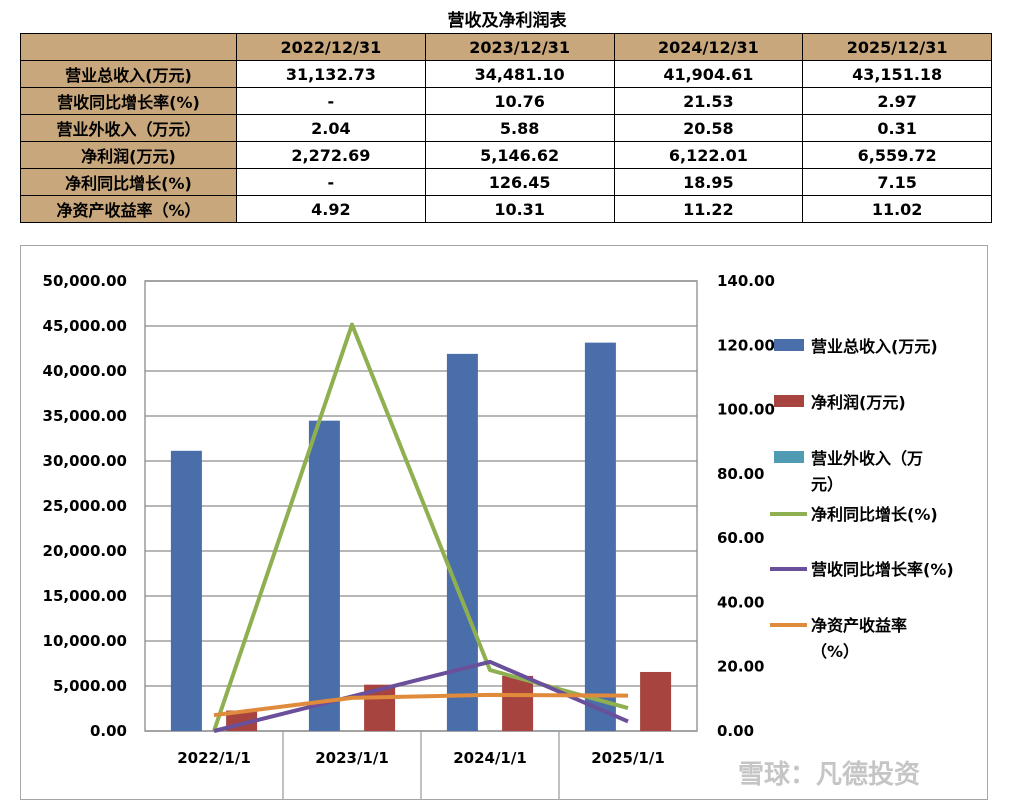 The image size is (1014, 806). What do you see at coordinates (827, 484) in the screenshot?
I see `legend-label: 元）` at bounding box center [827, 484].